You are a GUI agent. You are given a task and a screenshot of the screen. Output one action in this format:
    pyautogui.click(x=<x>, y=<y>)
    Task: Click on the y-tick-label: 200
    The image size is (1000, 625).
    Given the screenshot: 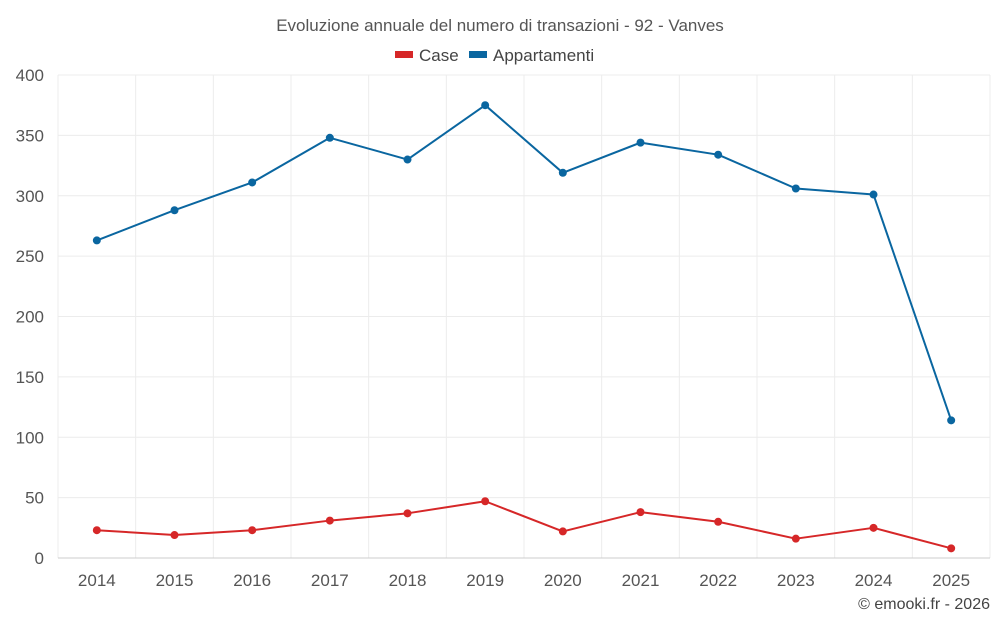 What is the action you would take?
    pyautogui.click(x=30, y=317)
    